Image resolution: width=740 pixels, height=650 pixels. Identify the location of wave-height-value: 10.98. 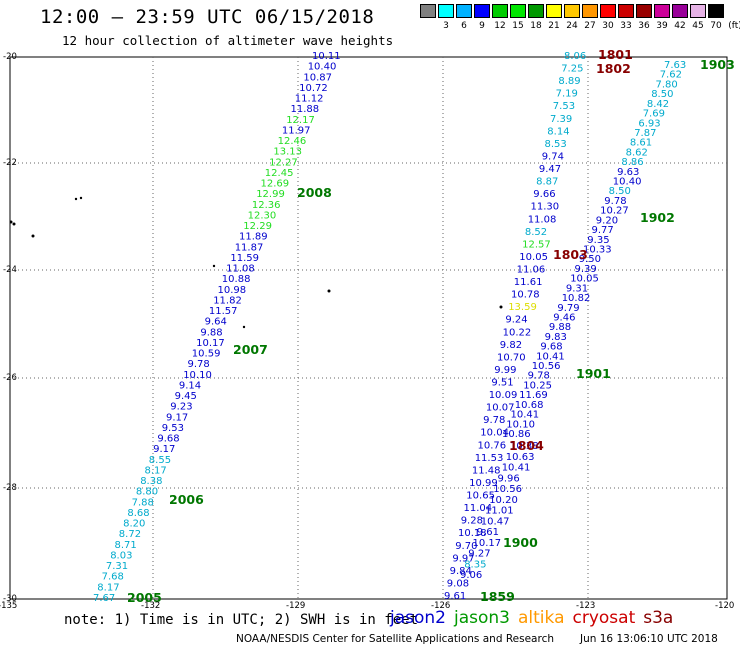
(232, 290).